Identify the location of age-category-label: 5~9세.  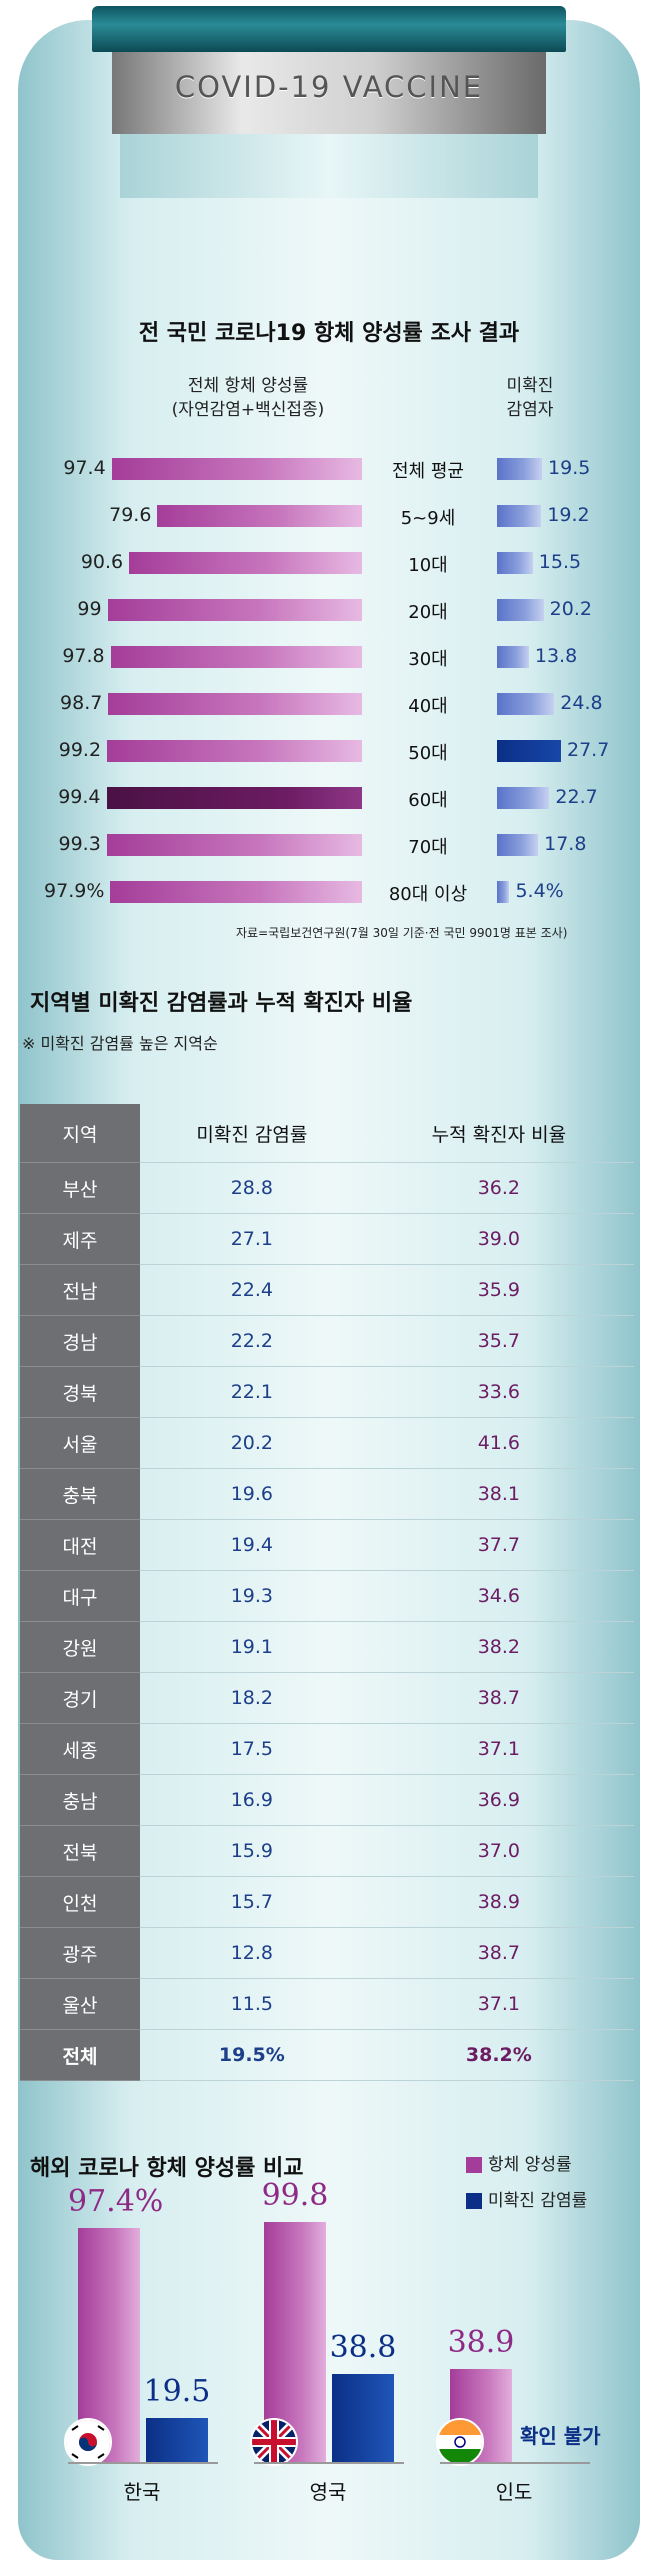
(428, 518).